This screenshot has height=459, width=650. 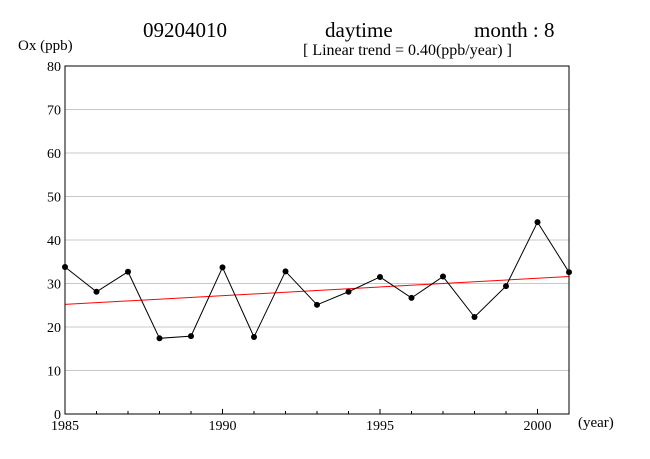 I want to click on y-tick-label: 10, so click(x=54, y=372).